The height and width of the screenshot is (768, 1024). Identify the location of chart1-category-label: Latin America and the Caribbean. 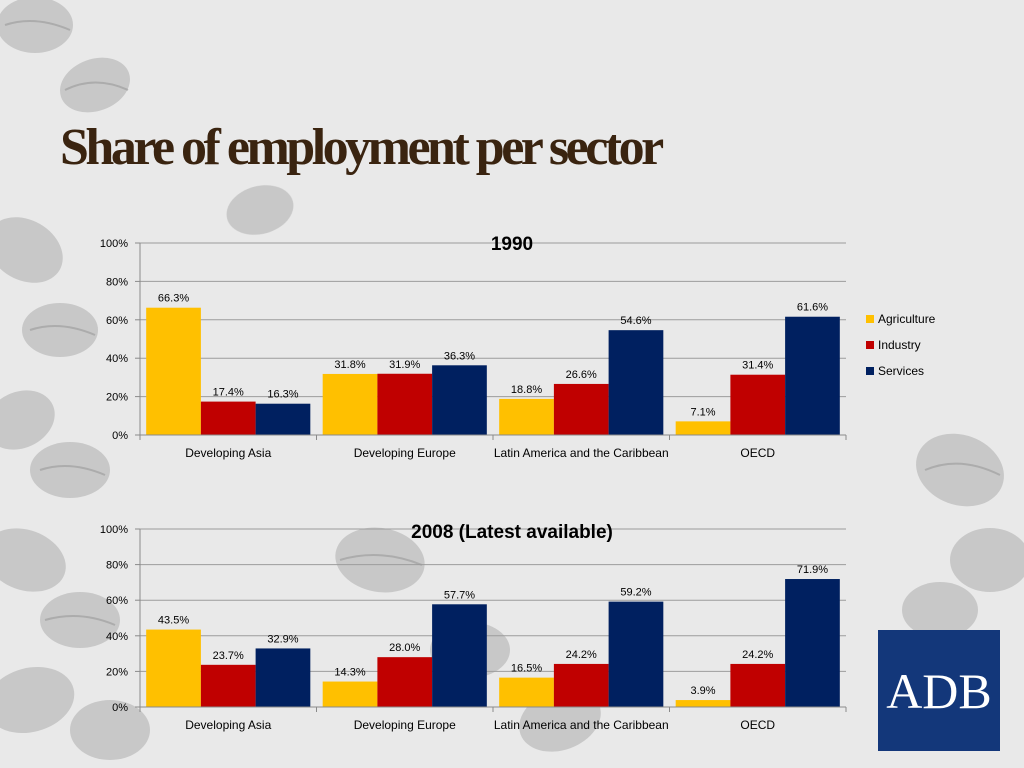
(581, 453).